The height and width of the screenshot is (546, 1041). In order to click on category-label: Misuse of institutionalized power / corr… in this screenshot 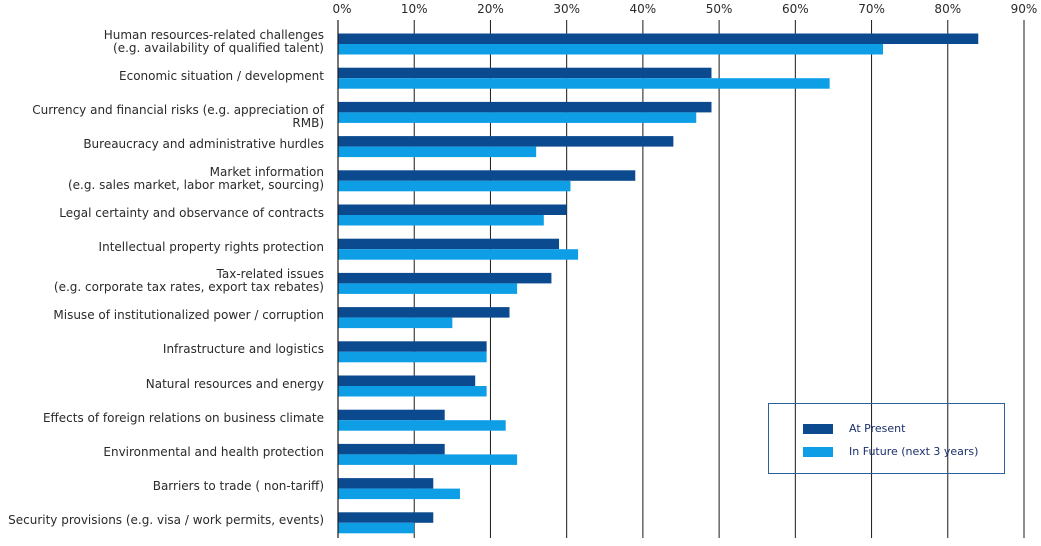, I will do `click(162, 315)`.